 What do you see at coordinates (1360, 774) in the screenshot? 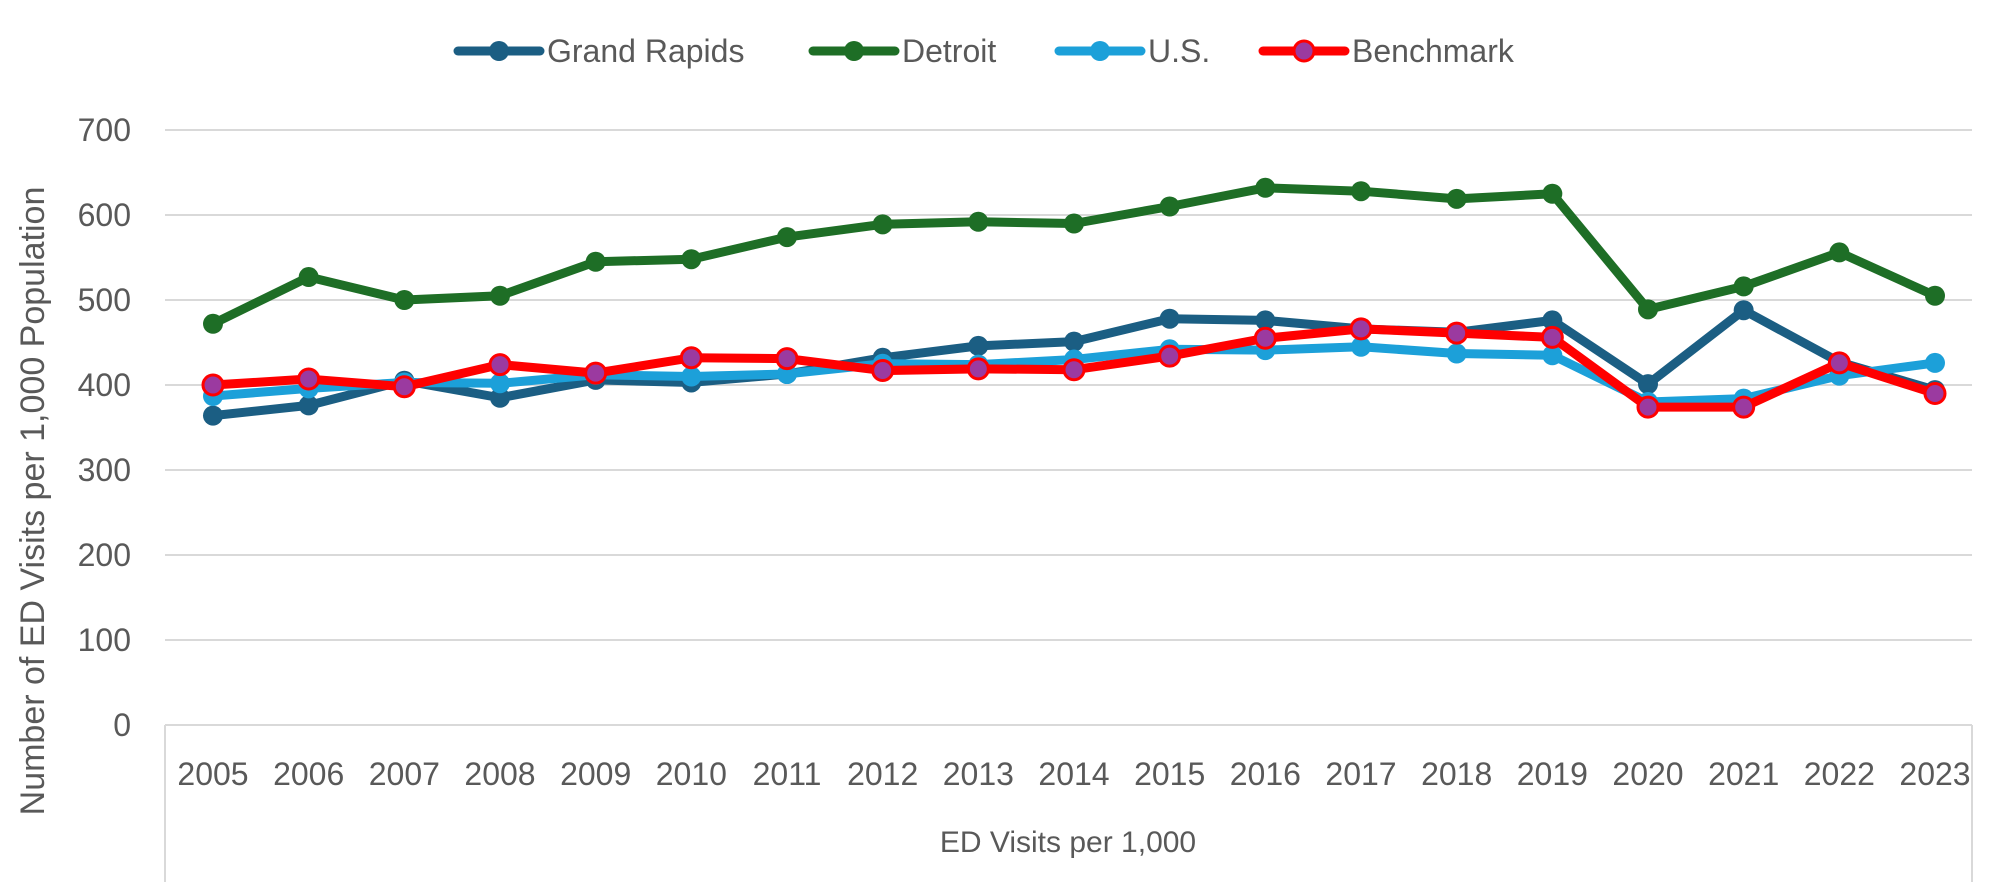
I see `x-tick-label: 2017` at bounding box center [1360, 774].